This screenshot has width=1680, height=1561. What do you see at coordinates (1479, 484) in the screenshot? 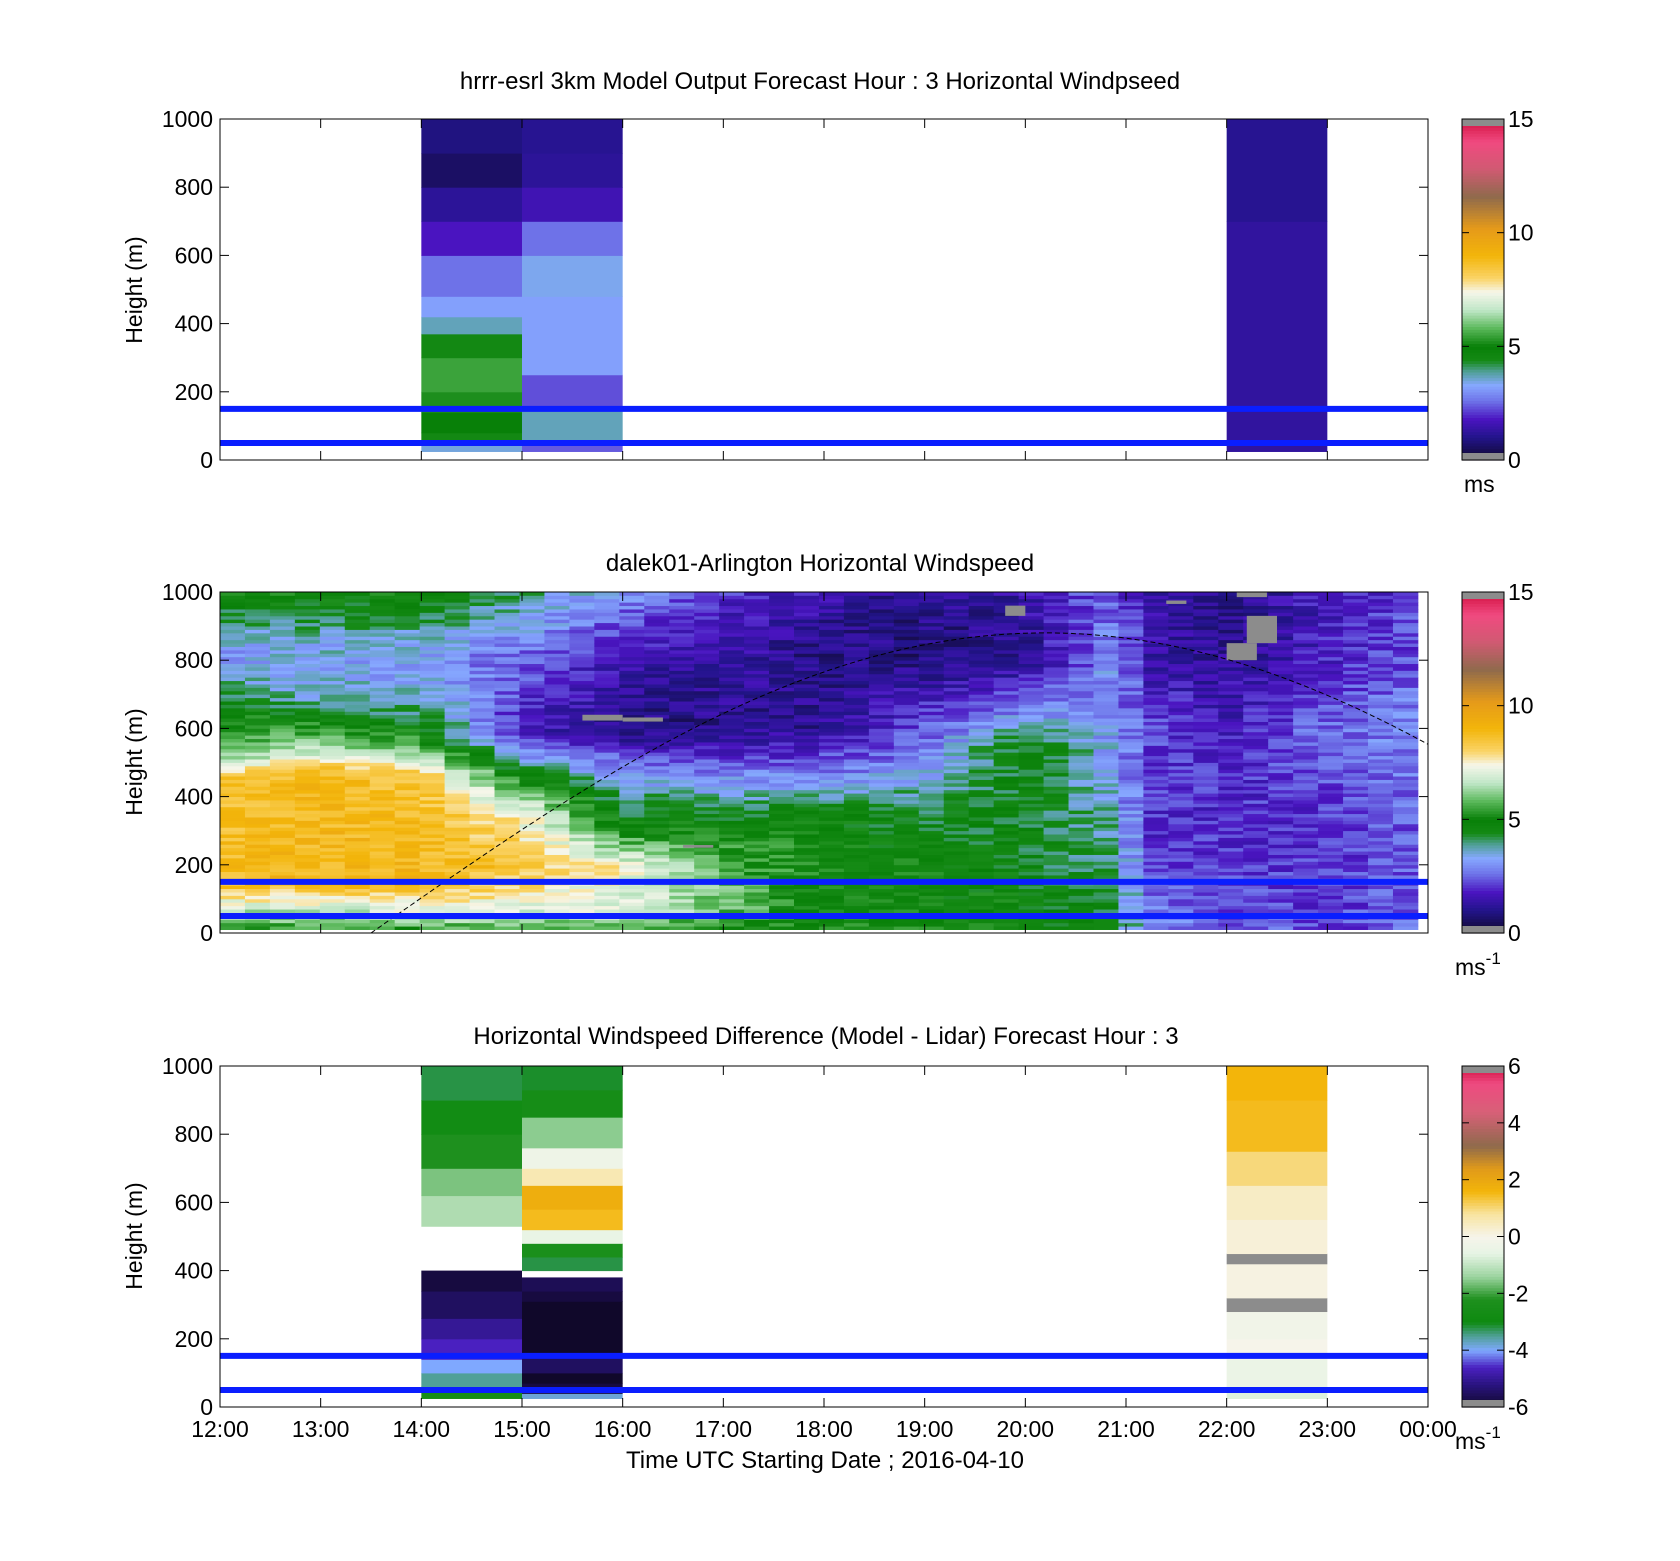
I see `colorbar-unit: ms` at bounding box center [1479, 484].